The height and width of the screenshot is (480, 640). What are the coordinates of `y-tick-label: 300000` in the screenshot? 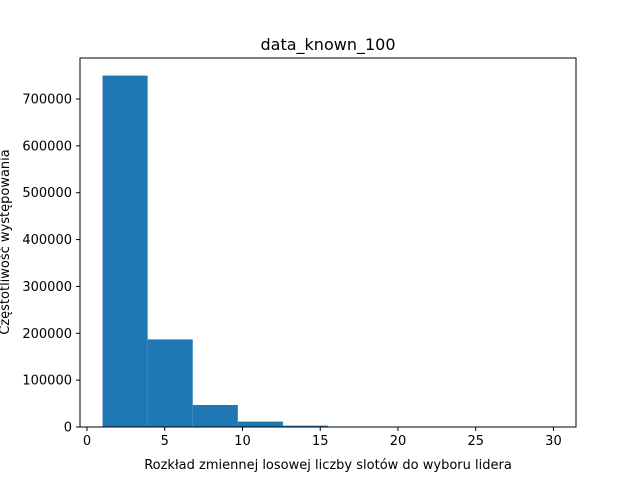 It's located at (47, 287).